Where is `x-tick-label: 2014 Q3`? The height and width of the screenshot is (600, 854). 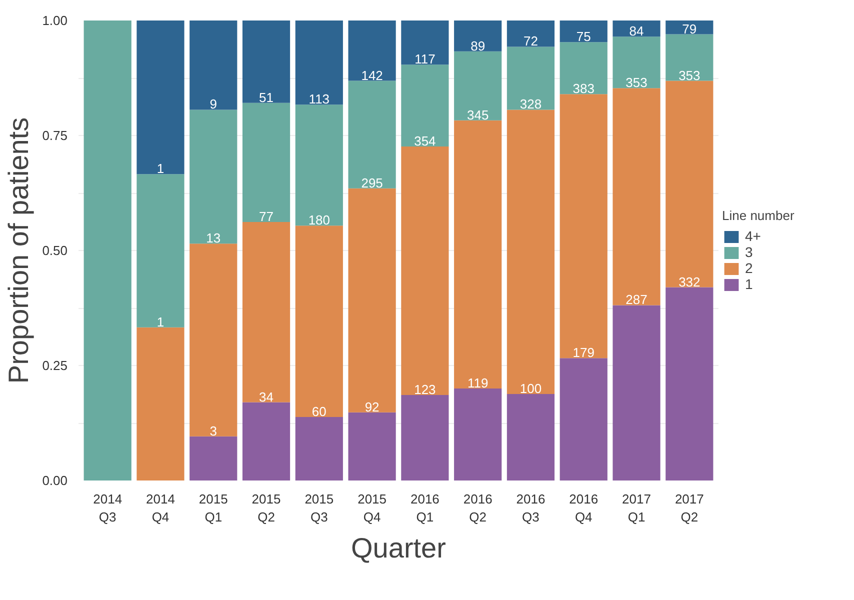
x-tick-label: 2014 Q3 is located at coordinates (107, 508).